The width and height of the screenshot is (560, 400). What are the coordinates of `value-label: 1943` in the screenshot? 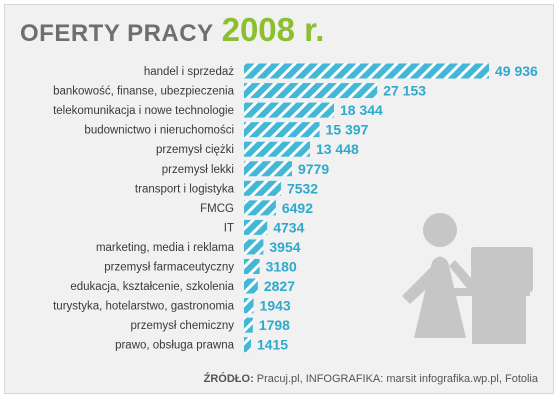 It's located at (275, 306).